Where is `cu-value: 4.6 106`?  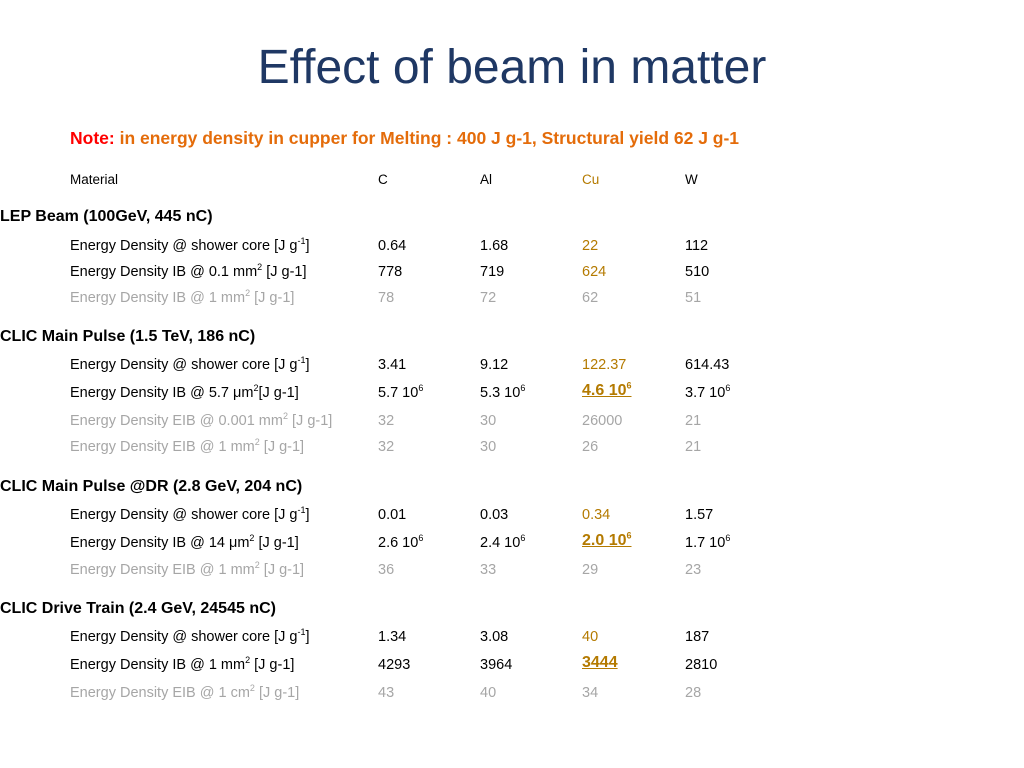
cu-value: 4.6 106 is located at coordinates (607, 390).